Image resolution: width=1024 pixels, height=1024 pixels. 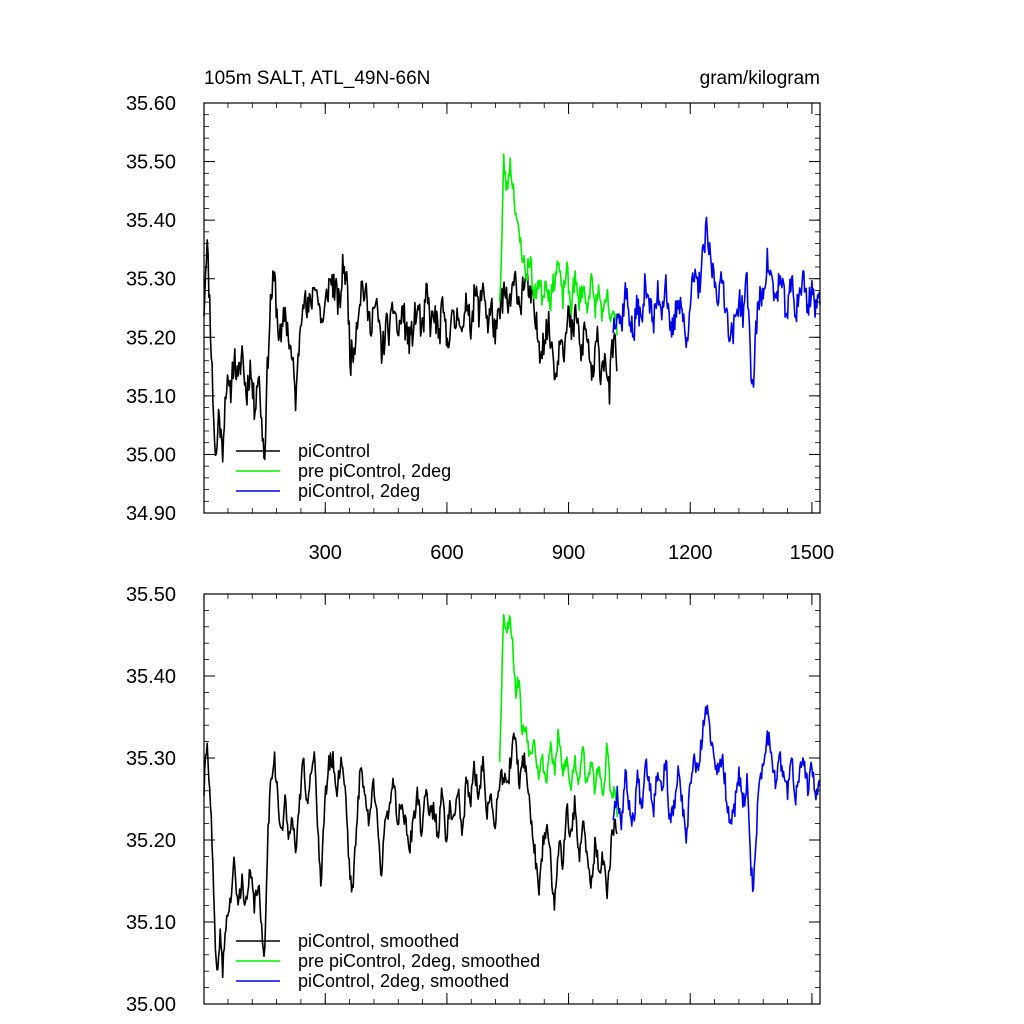 I want to click on legend-label-2: pre piControl, 2deg, so click(x=374, y=471).